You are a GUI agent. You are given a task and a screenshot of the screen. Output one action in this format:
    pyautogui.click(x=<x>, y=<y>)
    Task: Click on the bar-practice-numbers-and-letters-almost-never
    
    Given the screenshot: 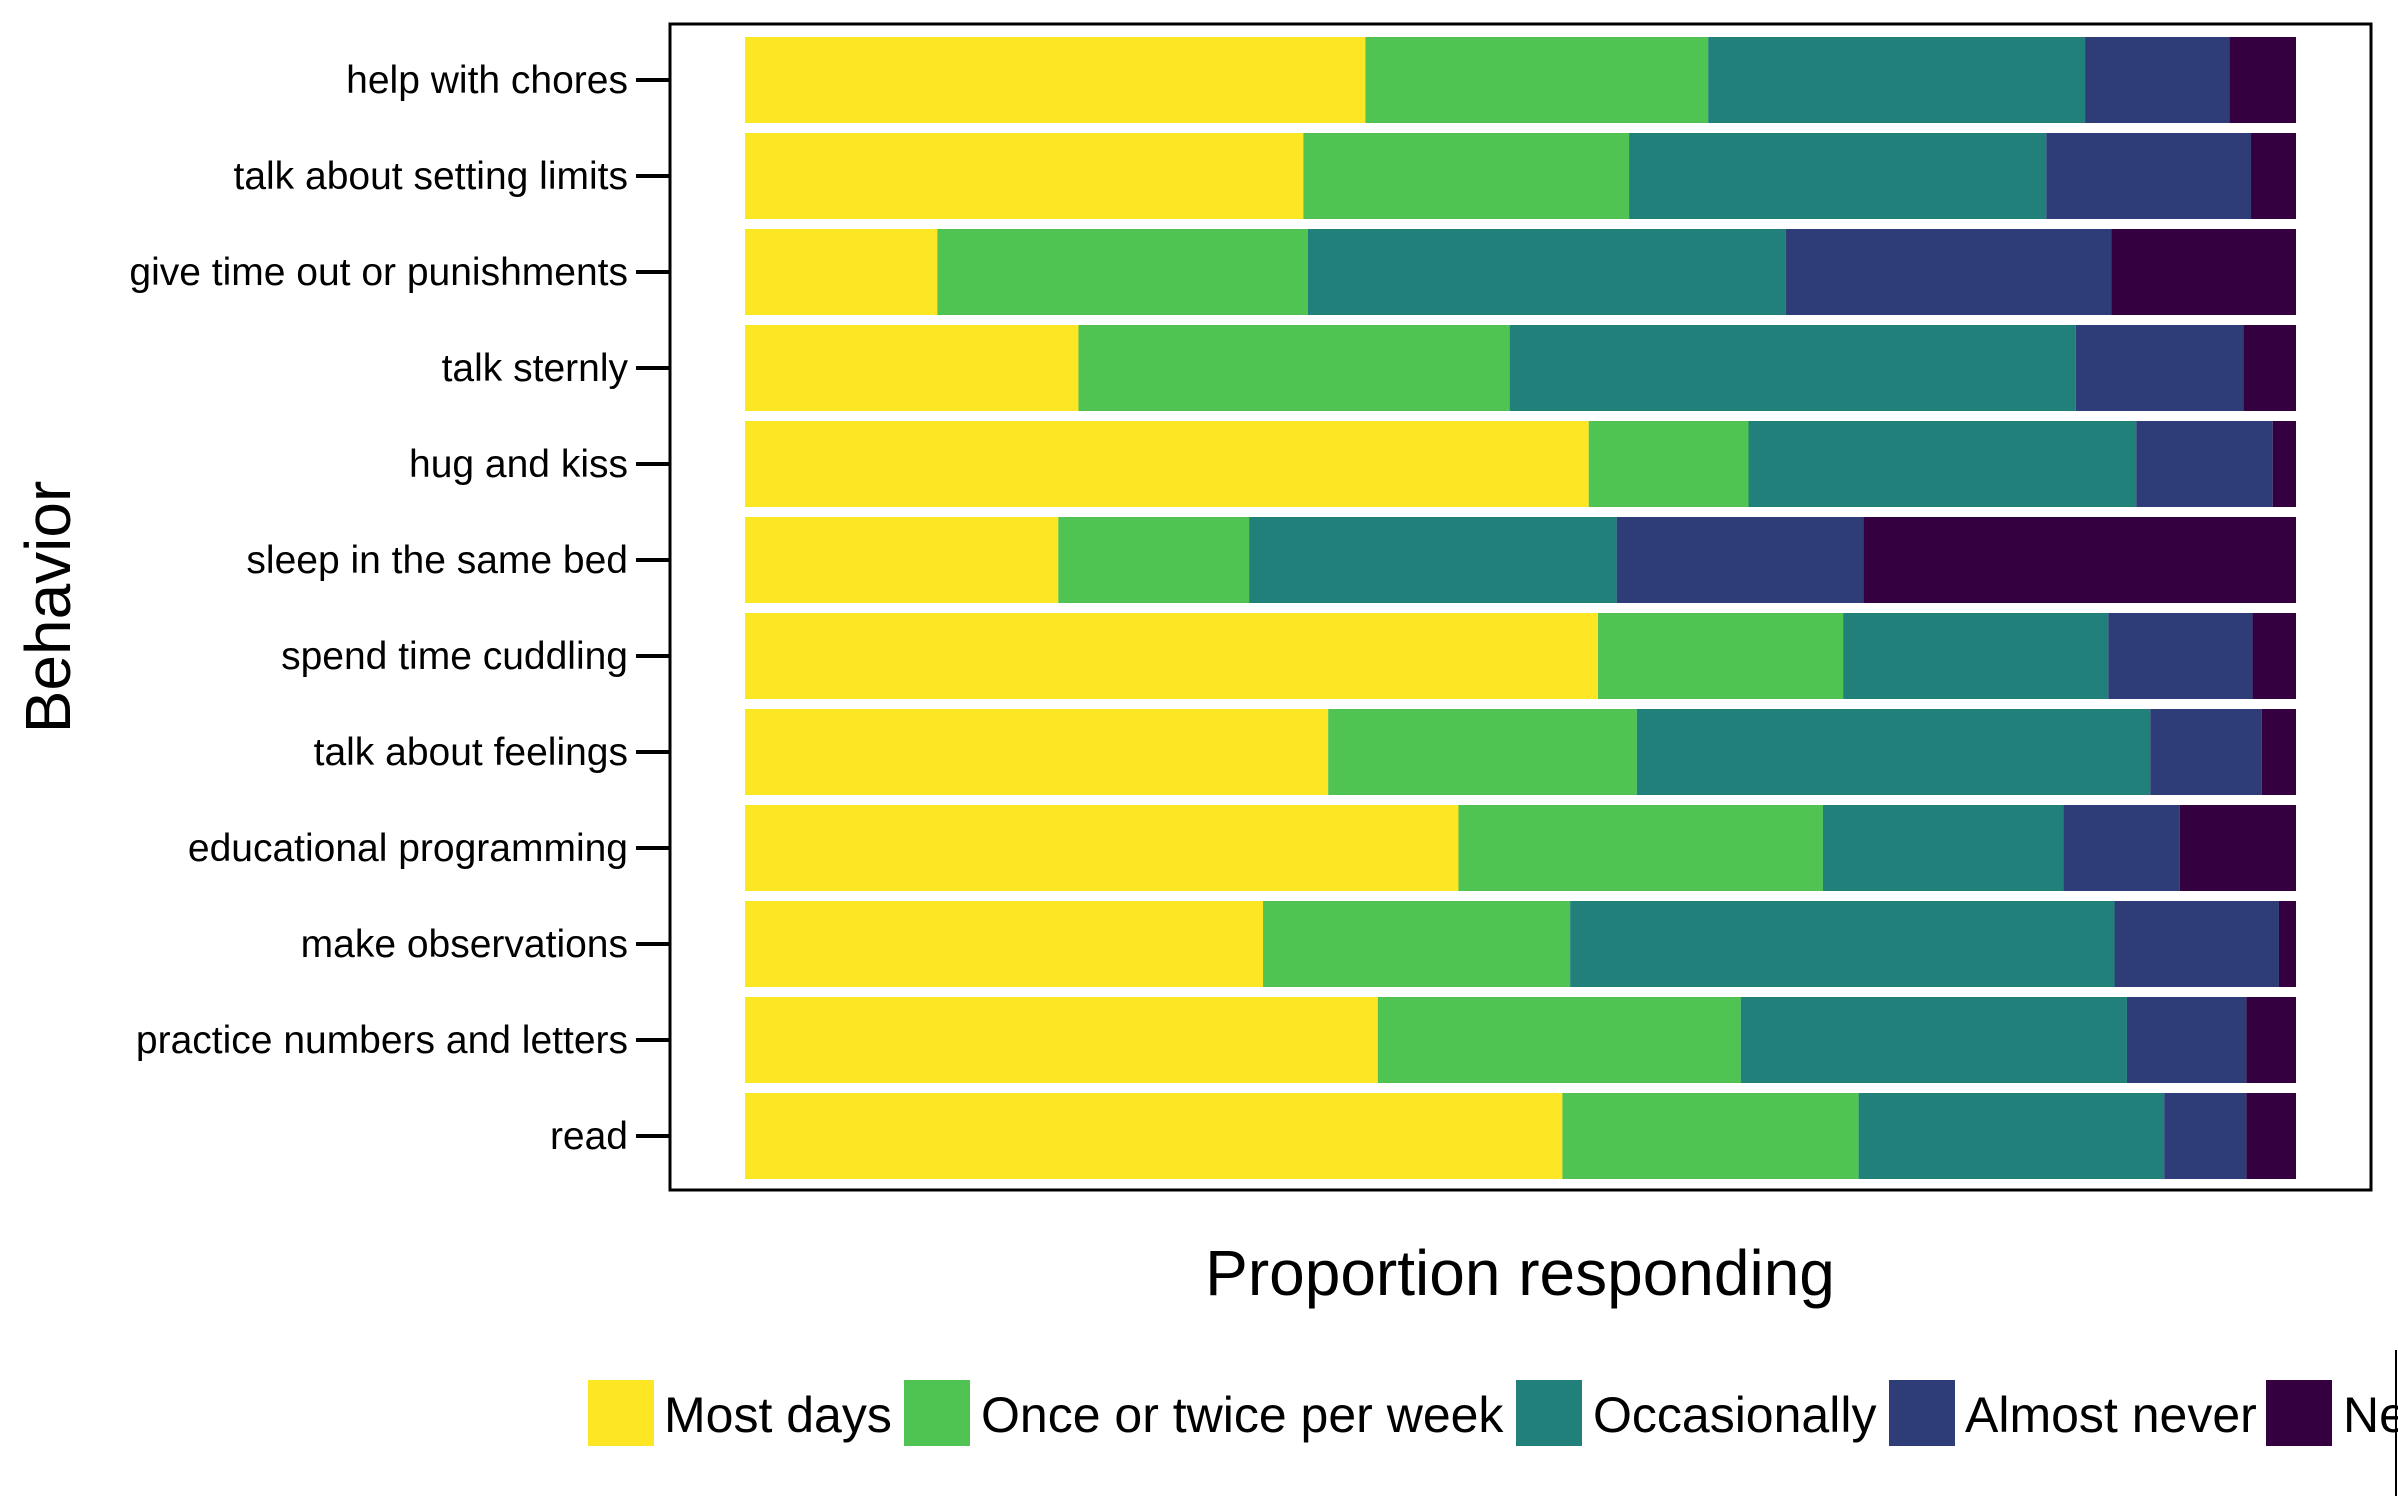 What is the action you would take?
    pyautogui.click(x=2186, y=1040)
    